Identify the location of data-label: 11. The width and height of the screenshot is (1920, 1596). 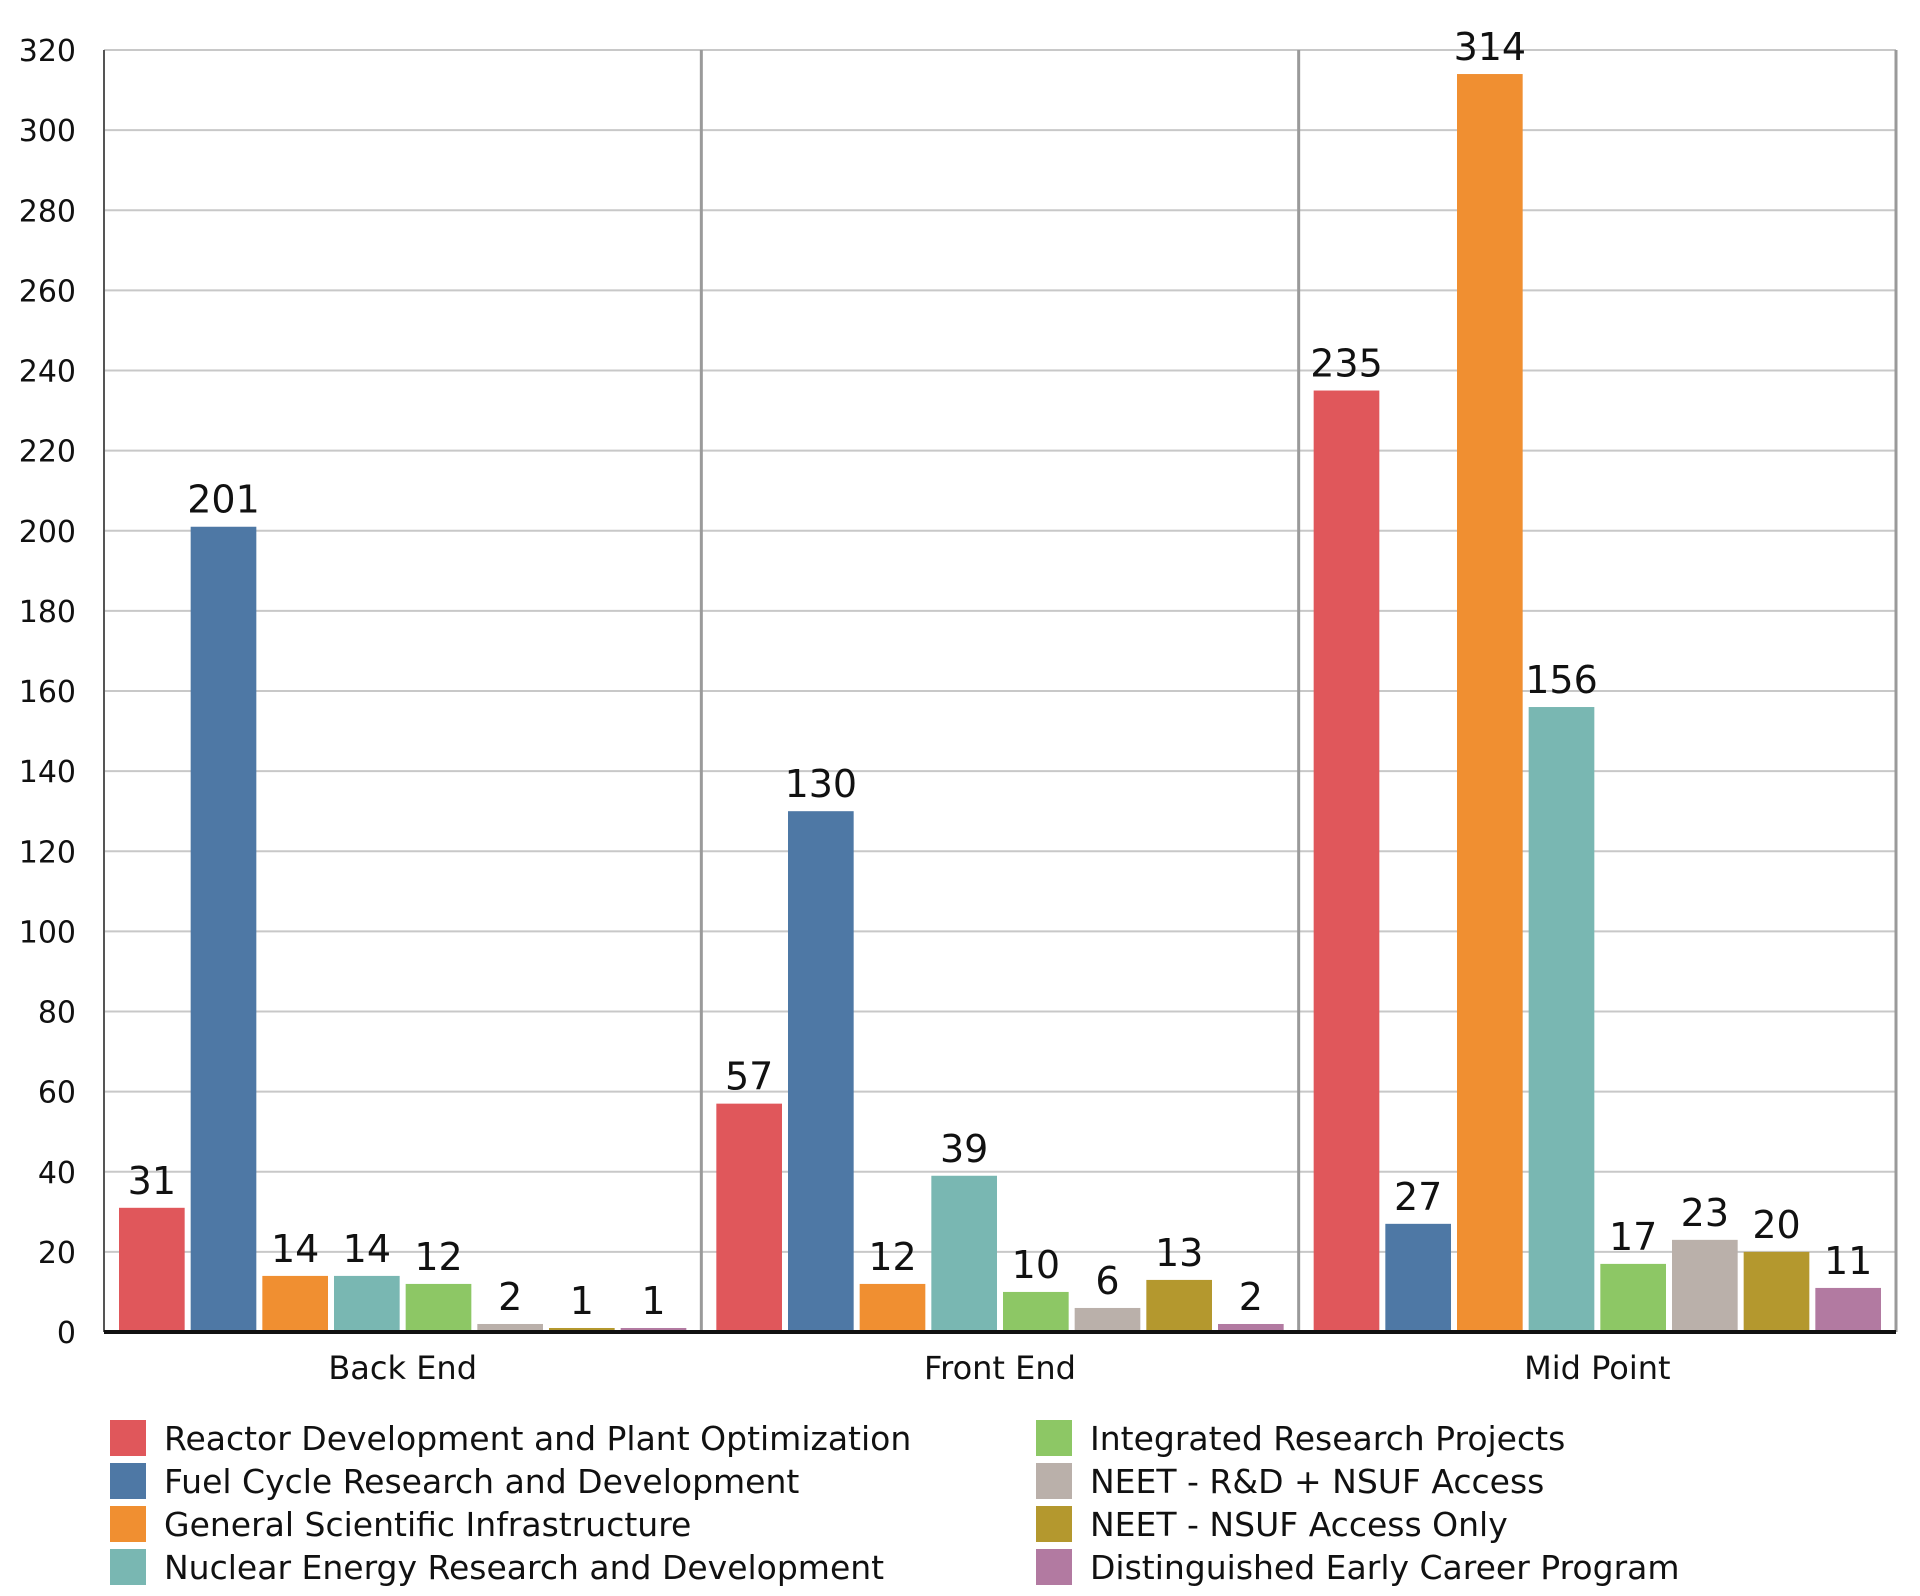
(1848, 1261).